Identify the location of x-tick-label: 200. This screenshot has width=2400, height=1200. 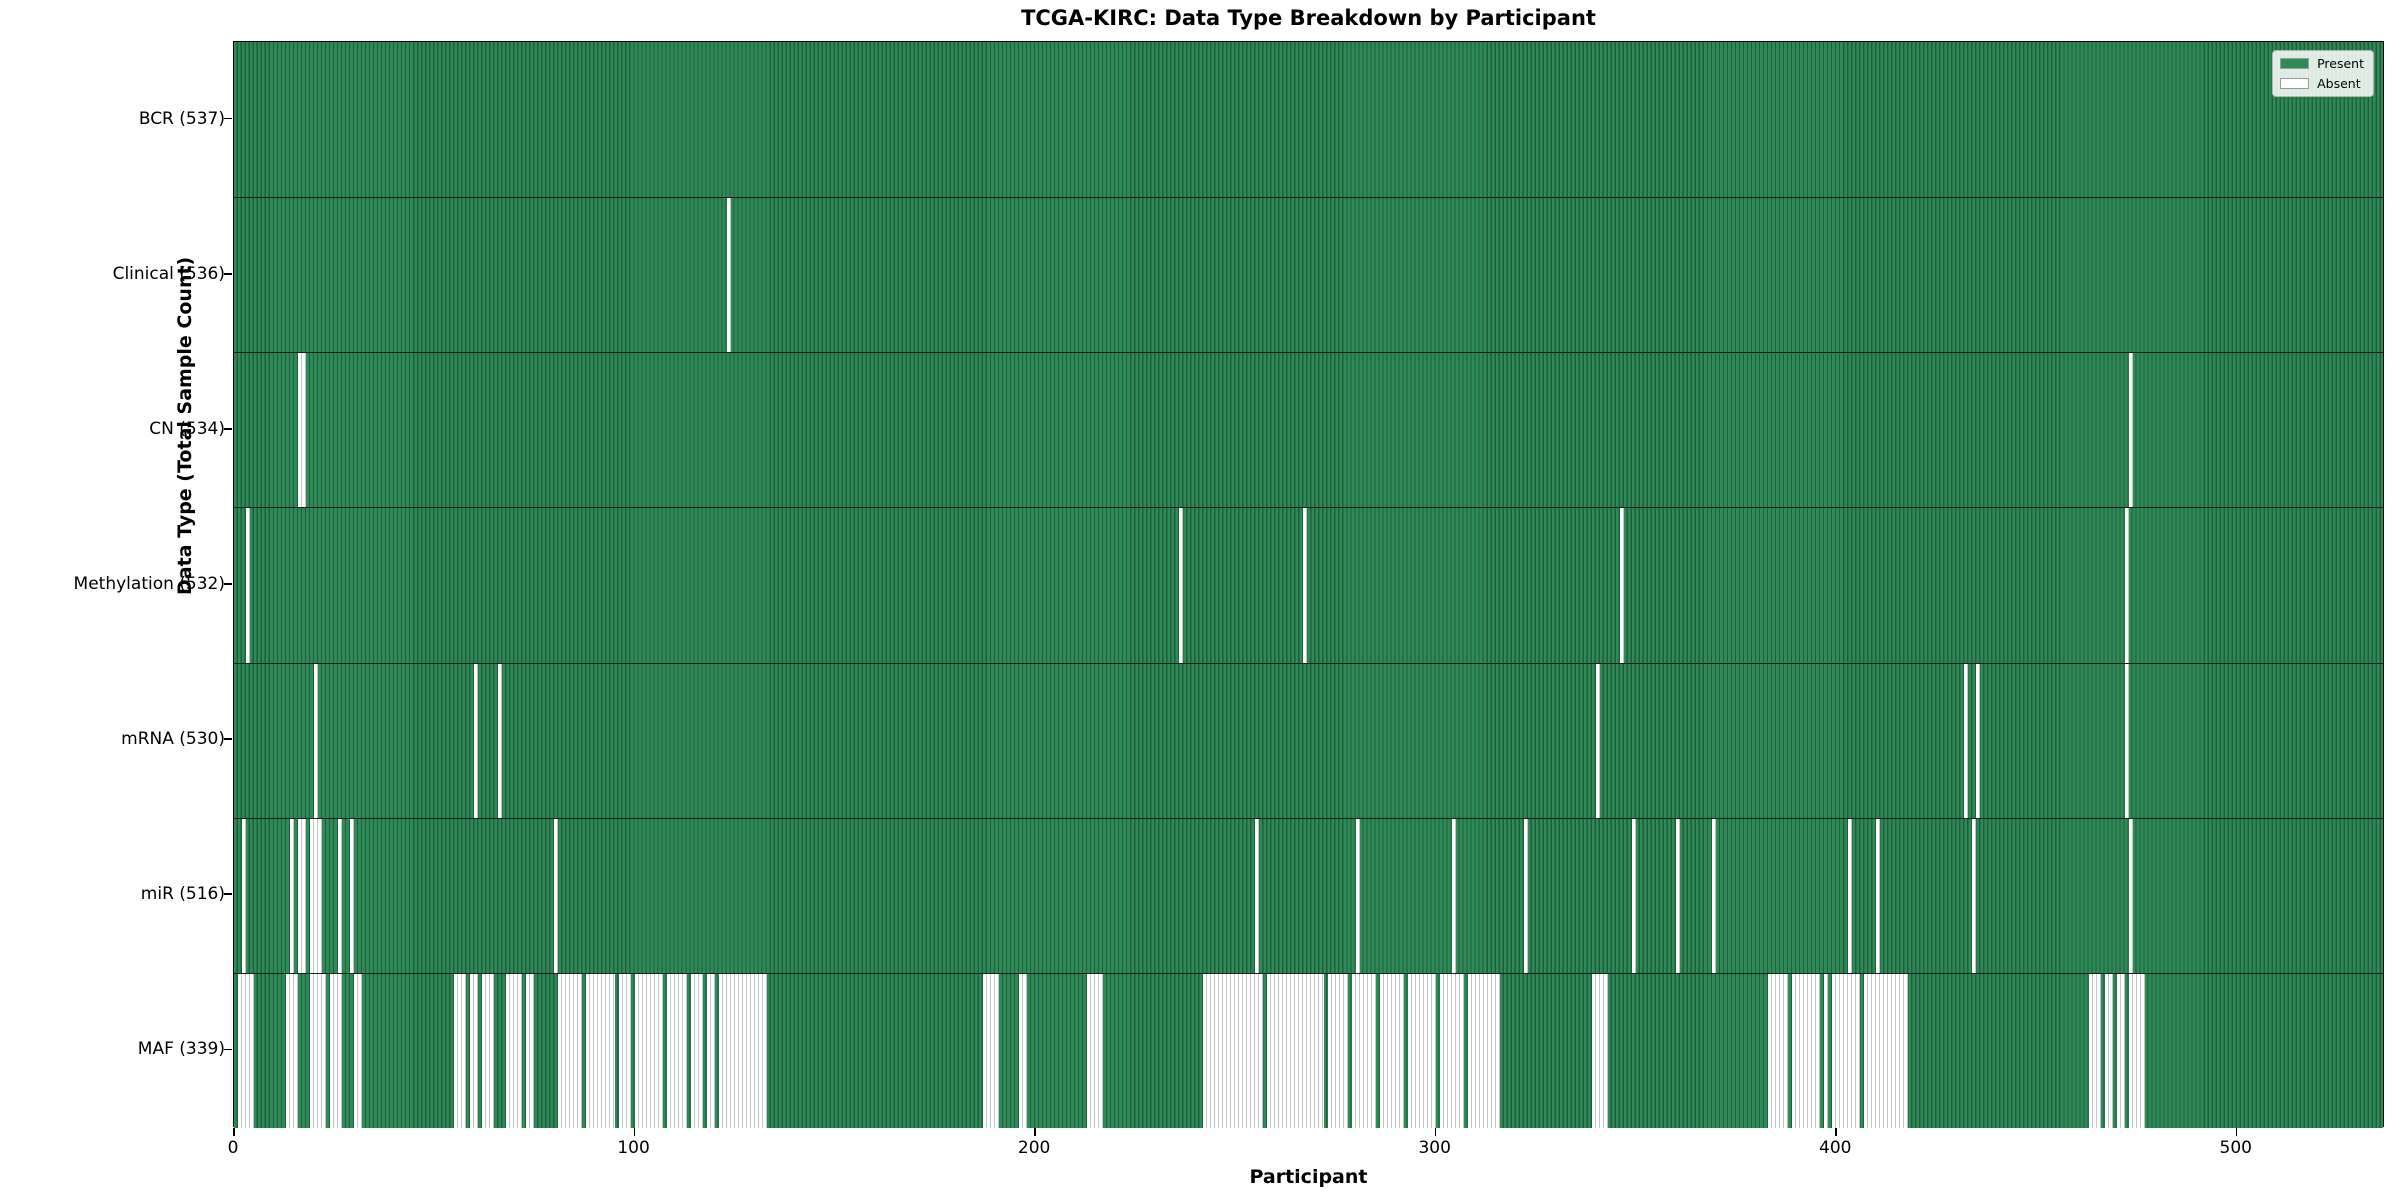
(1034, 1148).